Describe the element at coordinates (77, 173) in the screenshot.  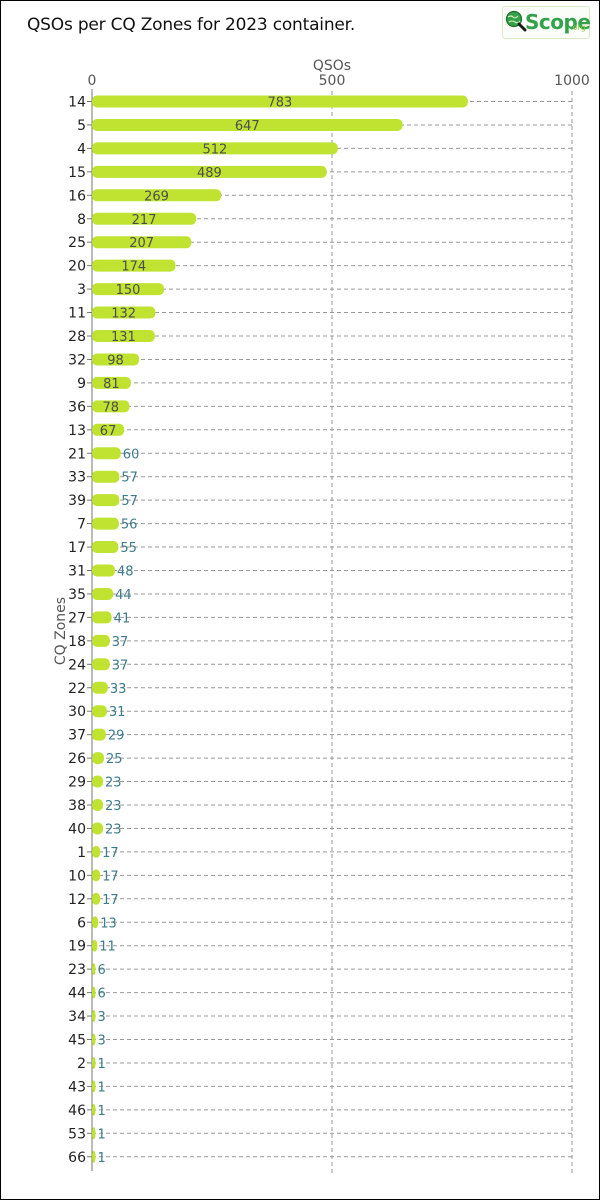
I see `y-category-label: 15` at that location.